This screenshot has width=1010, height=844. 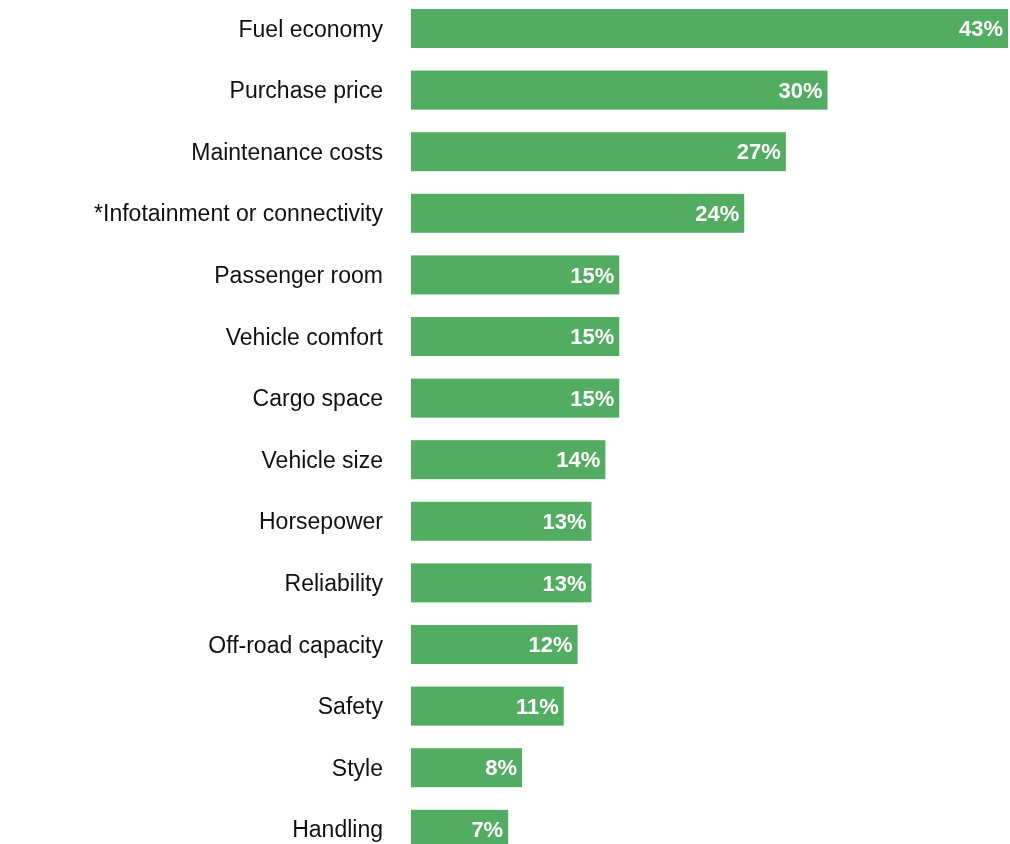 What do you see at coordinates (311, 28) in the screenshot?
I see `y-tick-label: Fuel economy` at bounding box center [311, 28].